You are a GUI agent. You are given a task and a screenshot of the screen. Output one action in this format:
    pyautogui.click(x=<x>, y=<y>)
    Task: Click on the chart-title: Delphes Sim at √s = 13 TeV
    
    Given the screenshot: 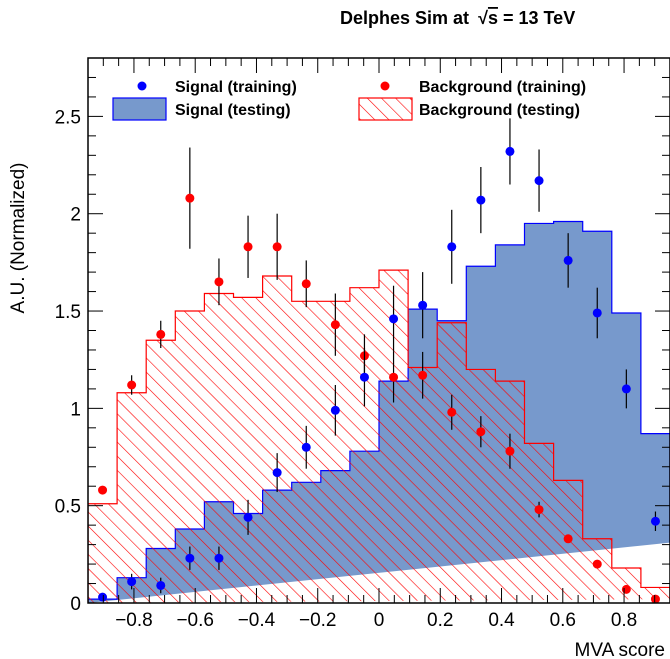 What is the action you would take?
    pyautogui.click(x=457, y=18)
    